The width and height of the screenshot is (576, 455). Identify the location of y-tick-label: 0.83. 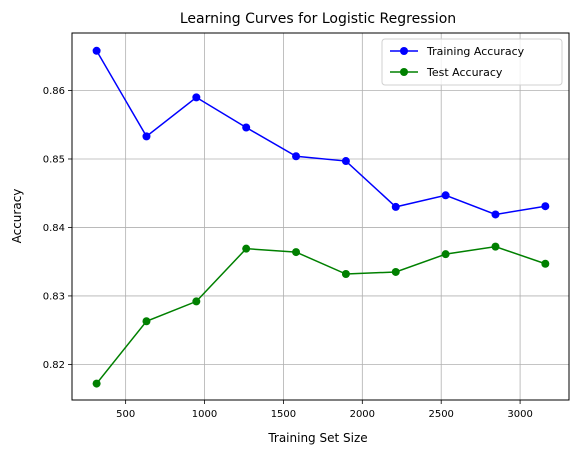
(54, 296).